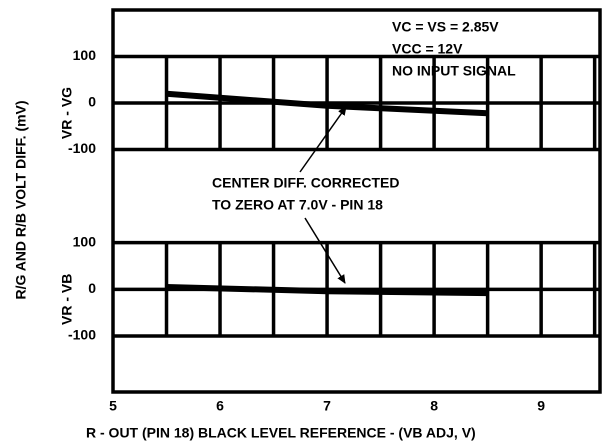 This screenshot has height=445, width=613. What do you see at coordinates (297, 205) in the screenshot?
I see `annotation: TO ZERO AT 7.0V - PIN 18` at bounding box center [297, 205].